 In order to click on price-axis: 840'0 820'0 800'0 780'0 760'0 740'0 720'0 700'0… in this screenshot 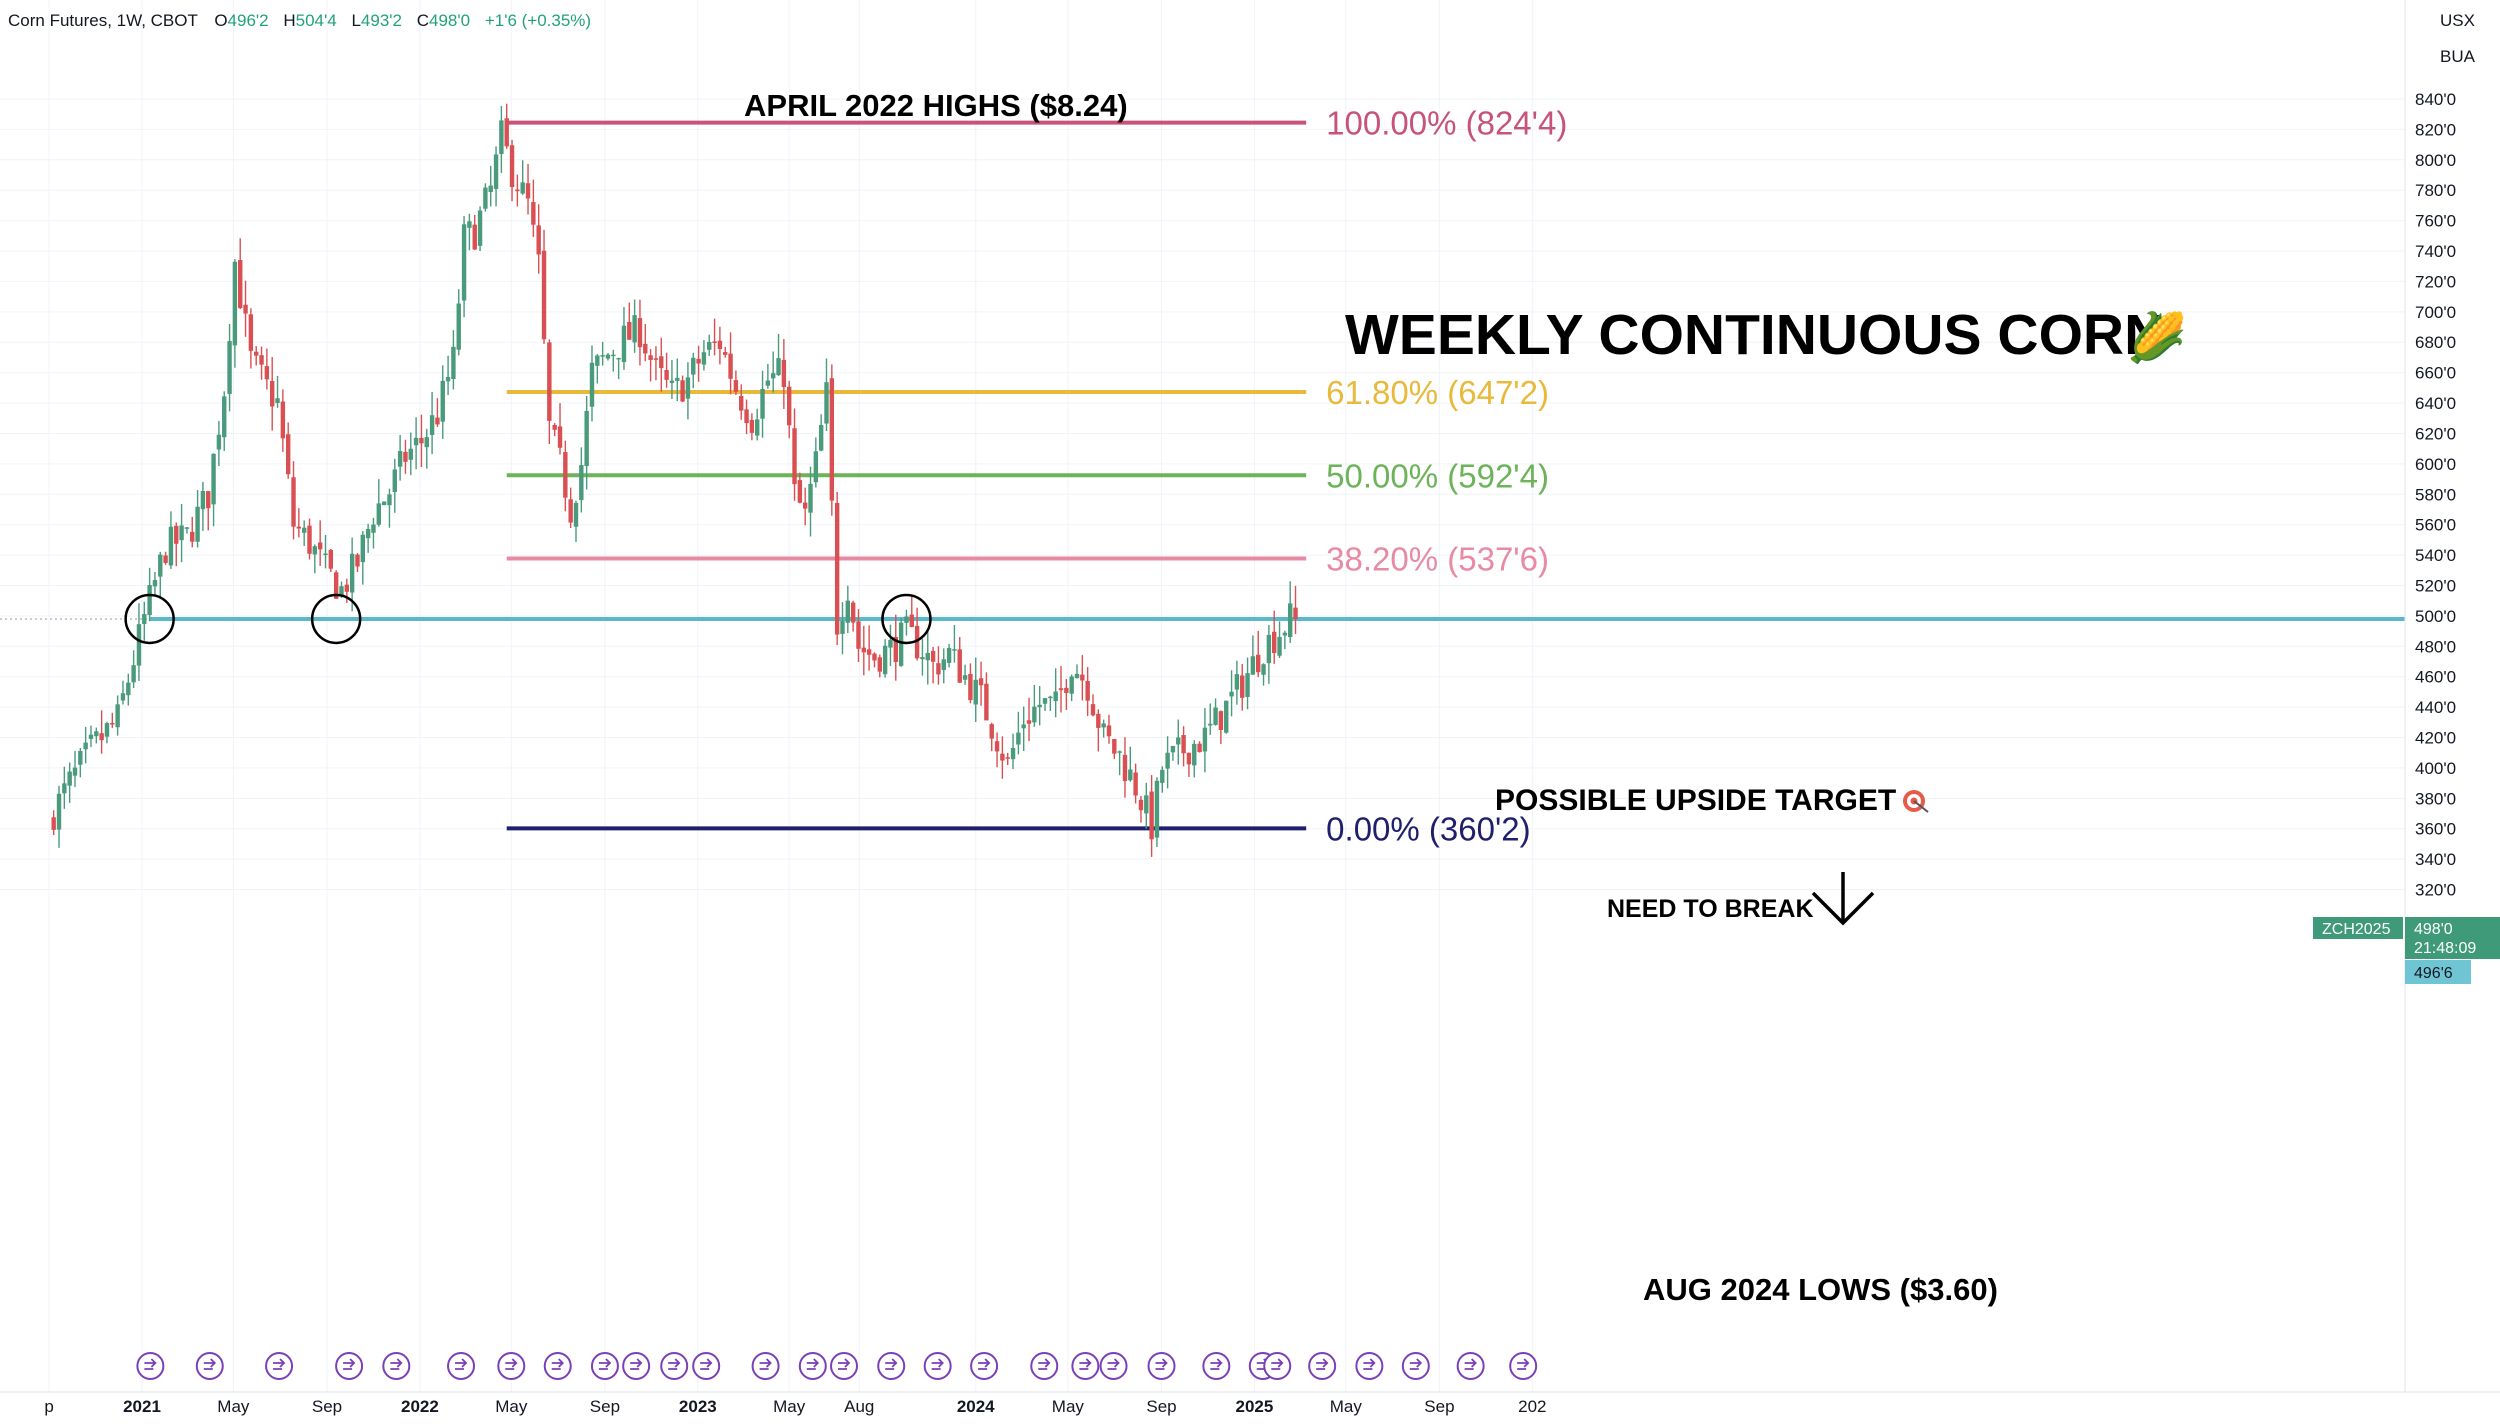, I will do `click(2435, 495)`.